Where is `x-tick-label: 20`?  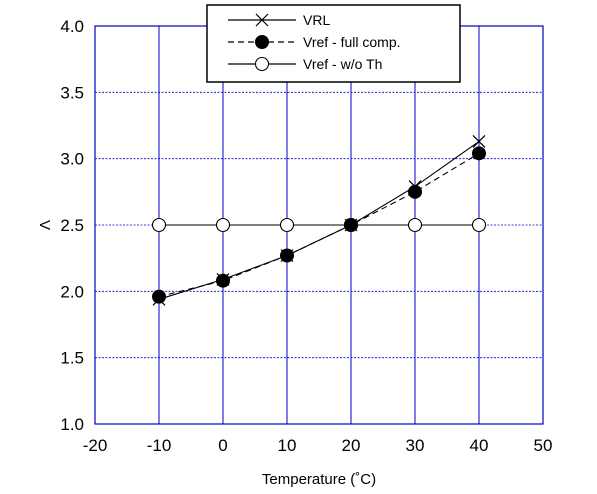
x-tick-label: 20 is located at coordinates (351, 445).